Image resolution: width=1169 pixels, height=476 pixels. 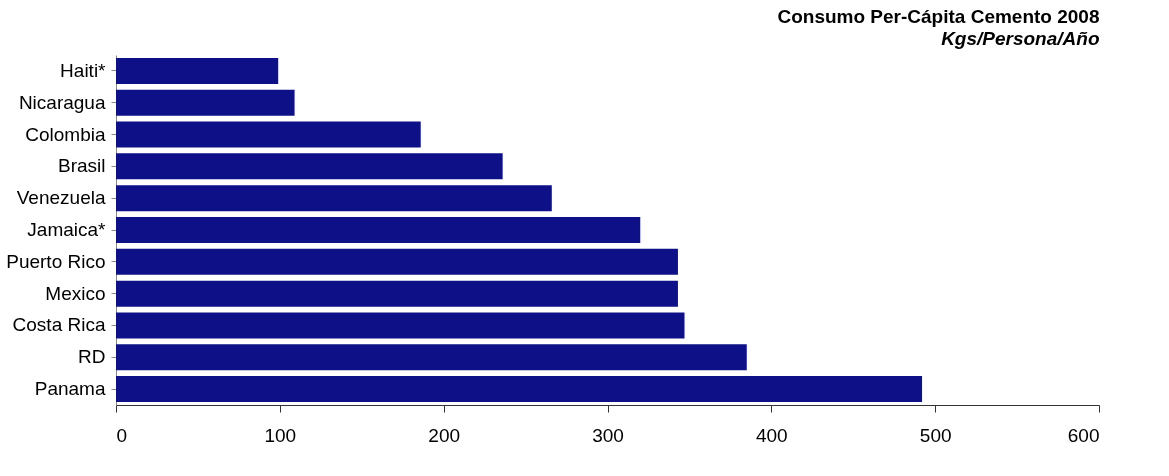 What do you see at coordinates (92, 357) in the screenshot?
I see `y-tick-label: RD` at bounding box center [92, 357].